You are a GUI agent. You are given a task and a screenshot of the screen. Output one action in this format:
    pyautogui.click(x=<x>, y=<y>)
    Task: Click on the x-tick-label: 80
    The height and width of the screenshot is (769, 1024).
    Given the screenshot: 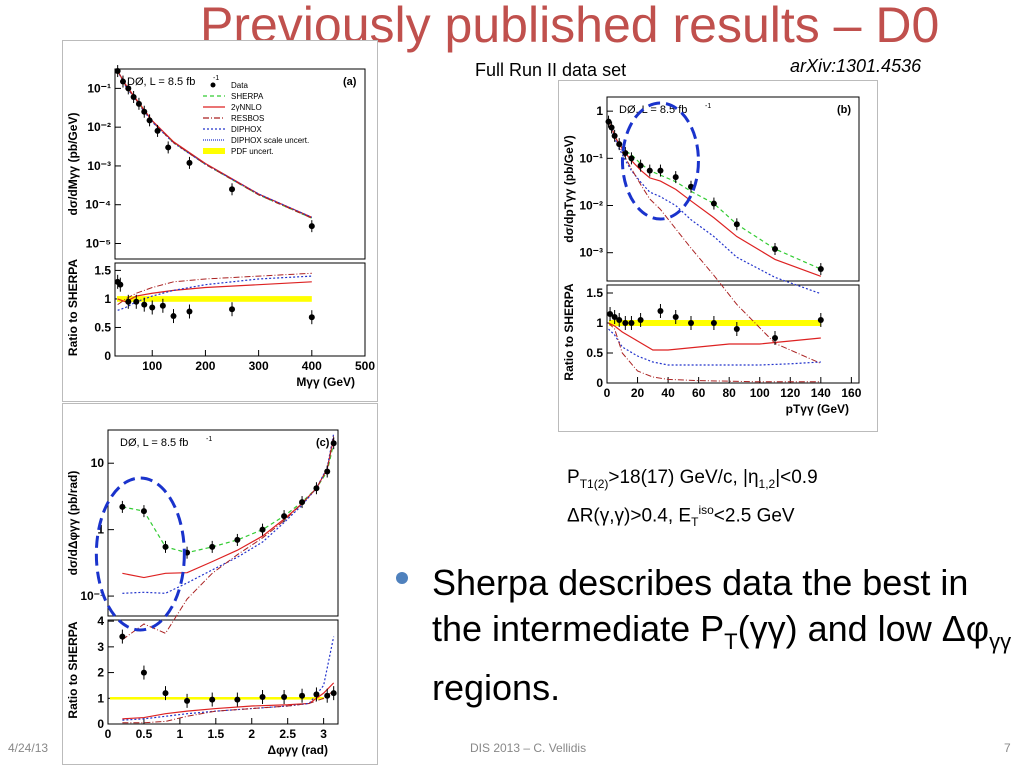 What is the action you would take?
    pyautogui.click(x=730, y=393)
    